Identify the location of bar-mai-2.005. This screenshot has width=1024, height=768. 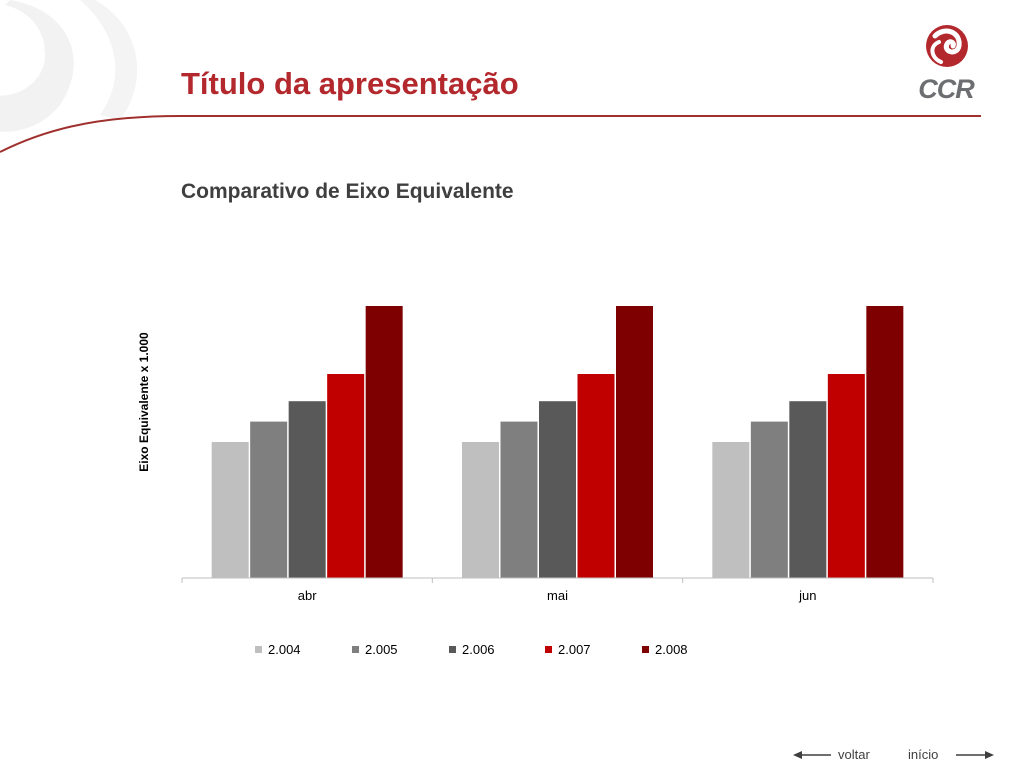
(519, 499).